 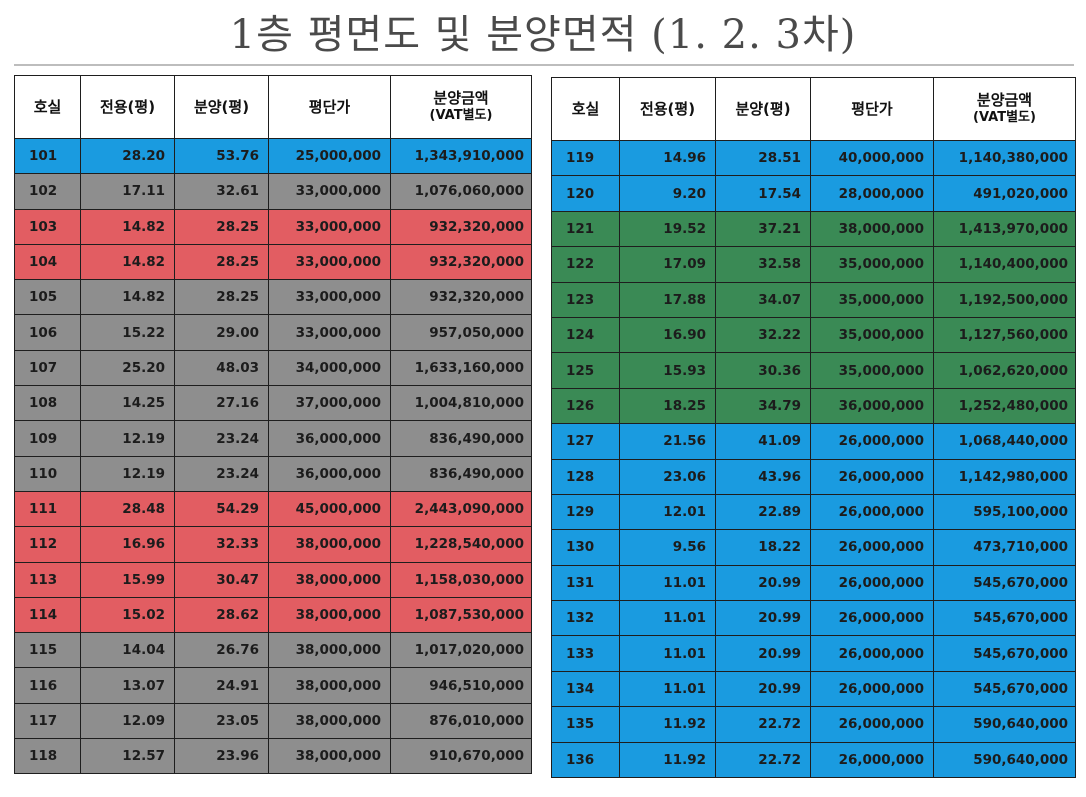 I want to click on sale-area-cell: 43.96, so click(x=763, y=476).